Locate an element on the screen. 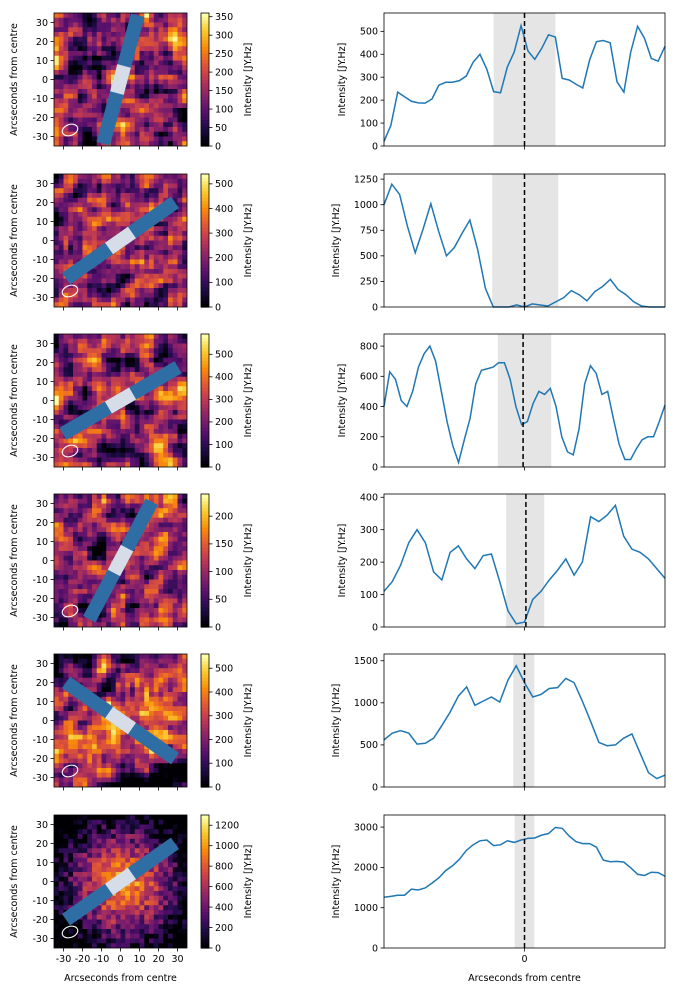 Image resolution: width=678 pixels, height=993 pixels. image-xtick-label: -20 is located at coordinates (83, 959).